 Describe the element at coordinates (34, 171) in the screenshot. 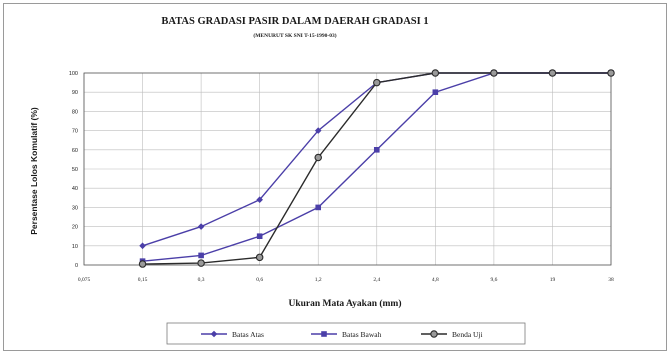

I see `y-axis-label: Persentase Lolos Komulatif (%)` at that location.